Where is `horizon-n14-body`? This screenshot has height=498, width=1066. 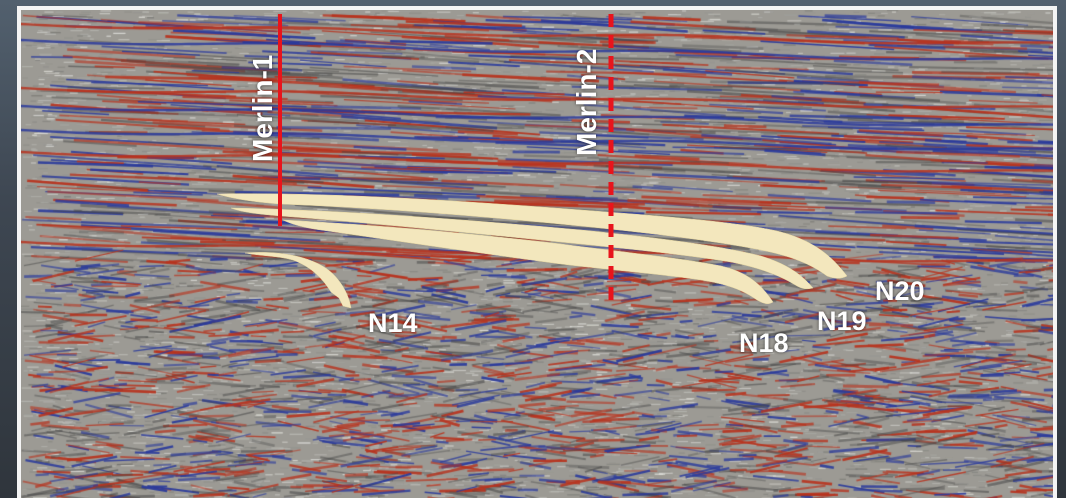
horizon-n14-body is located at coordinates (298, 280).